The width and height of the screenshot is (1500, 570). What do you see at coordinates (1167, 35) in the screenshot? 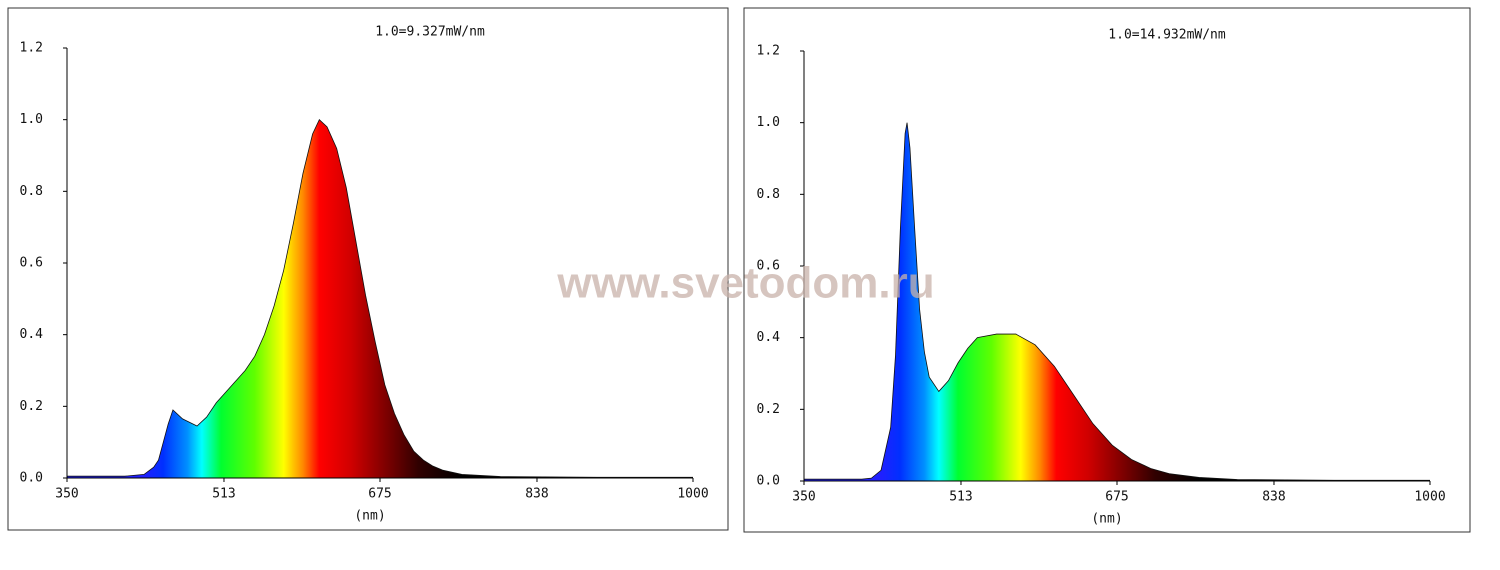
I see `annotation: 1.0=14.932mW/nm` at bounding box center [1167, 35].